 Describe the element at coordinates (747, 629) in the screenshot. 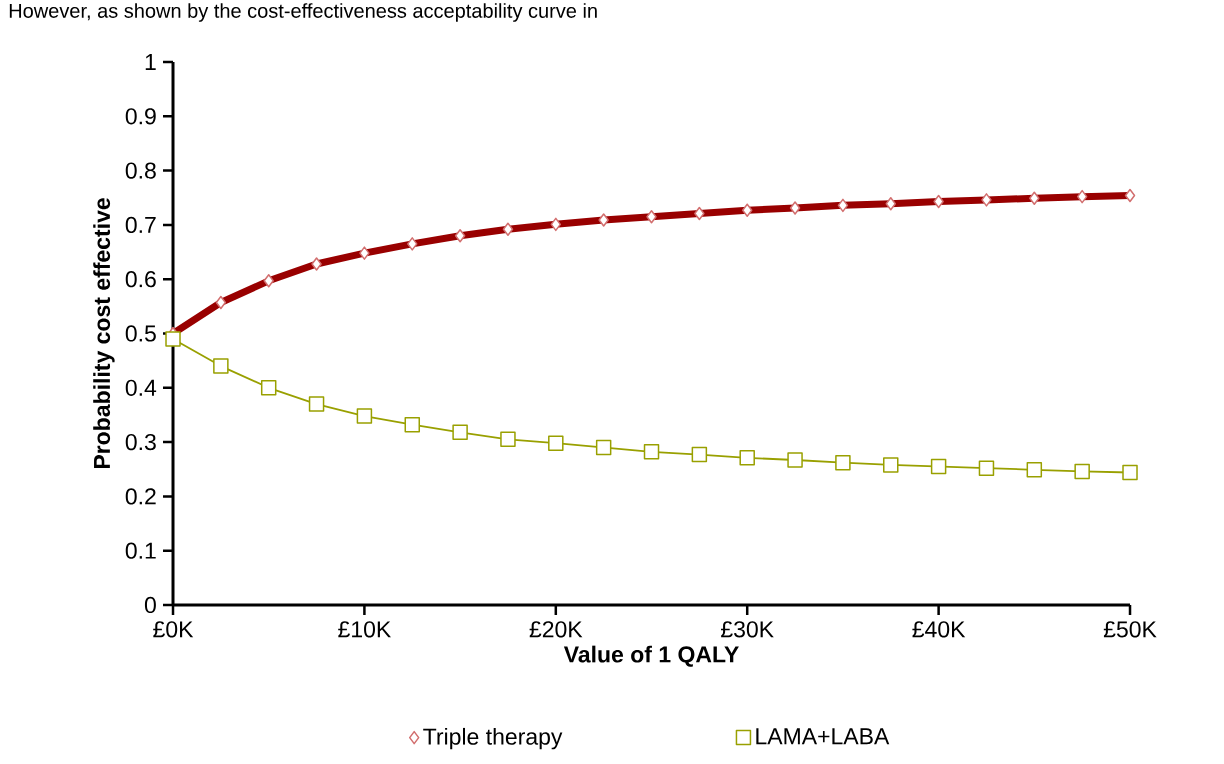

I see `x-tick-label: £30K` at that location.